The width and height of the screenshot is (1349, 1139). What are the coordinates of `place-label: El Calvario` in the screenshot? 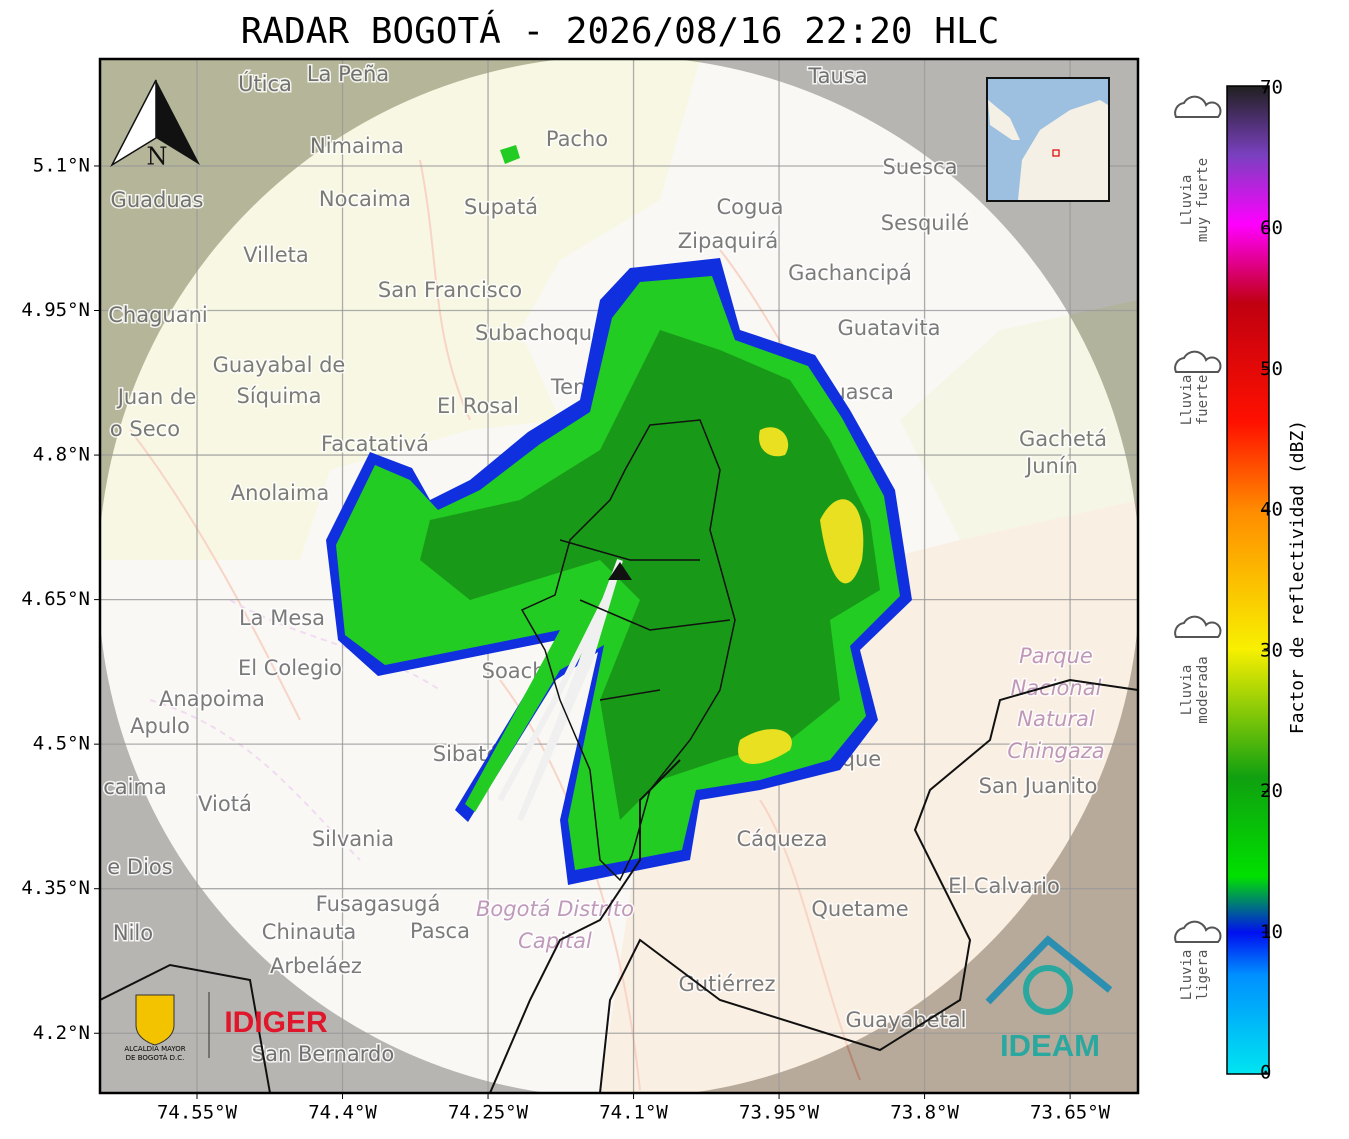 It's located at (1004, 886).